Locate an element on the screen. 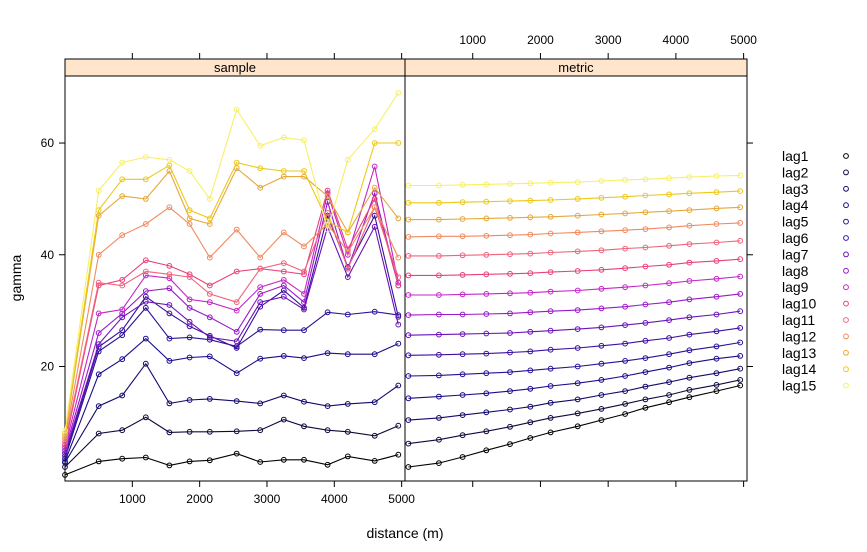 The height and width of the screenshot is (552, 867). legend-label-lag15: lag15 is located at coordinates (799, 386).